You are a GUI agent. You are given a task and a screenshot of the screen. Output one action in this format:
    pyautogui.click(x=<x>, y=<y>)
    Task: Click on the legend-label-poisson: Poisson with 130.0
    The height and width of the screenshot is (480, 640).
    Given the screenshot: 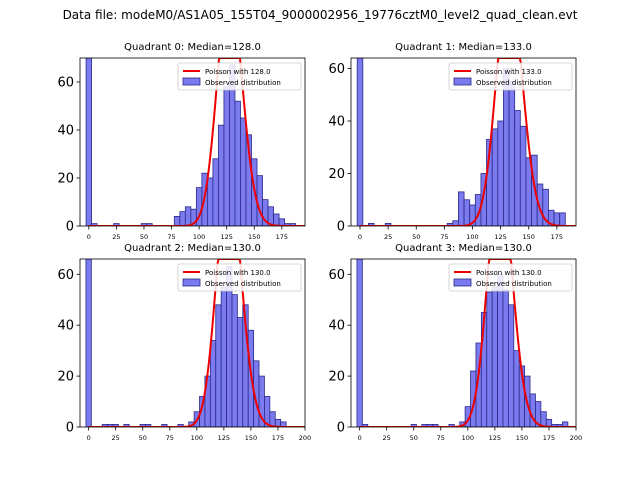 What is the action you would take?
    pyautogui.click(x=238, y=273)
    